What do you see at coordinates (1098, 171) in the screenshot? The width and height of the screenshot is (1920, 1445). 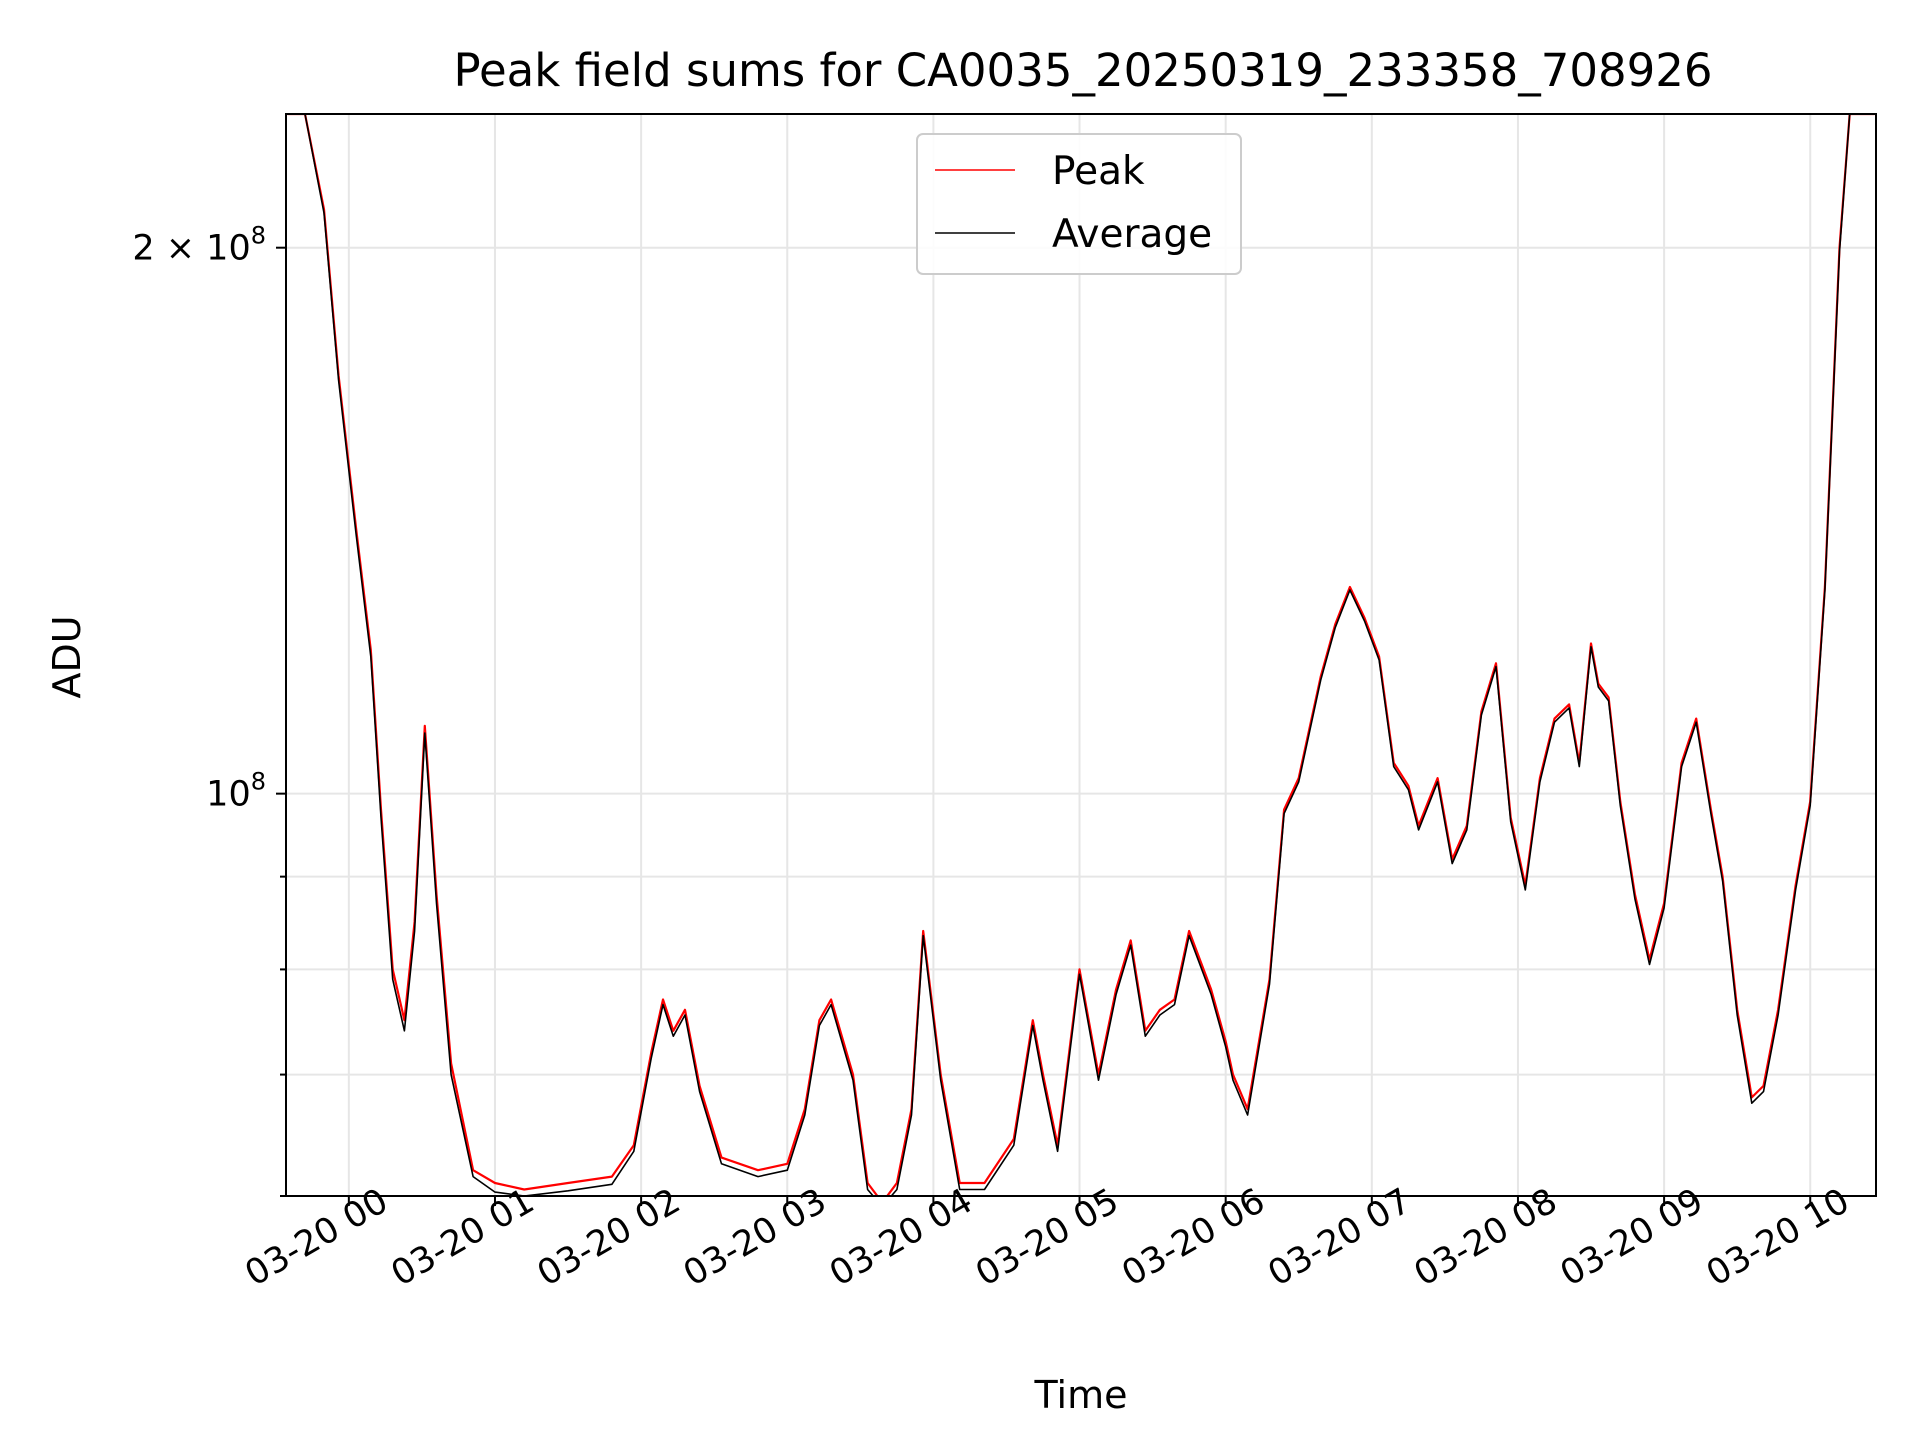 I see `legend-peak-label: Peak` at bounding box center [1098, 171].